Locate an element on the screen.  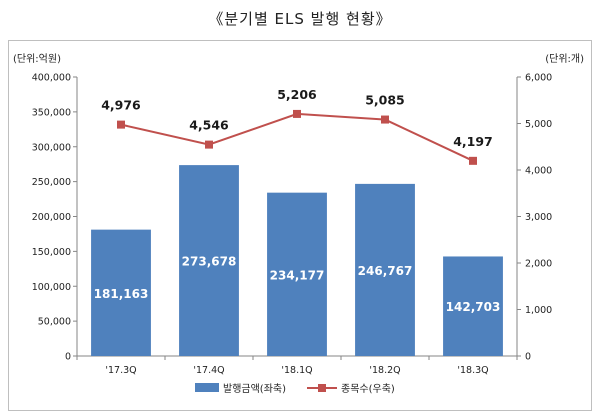
left-axis-tick-label: 400,000 is located at coordinates (51, 78).